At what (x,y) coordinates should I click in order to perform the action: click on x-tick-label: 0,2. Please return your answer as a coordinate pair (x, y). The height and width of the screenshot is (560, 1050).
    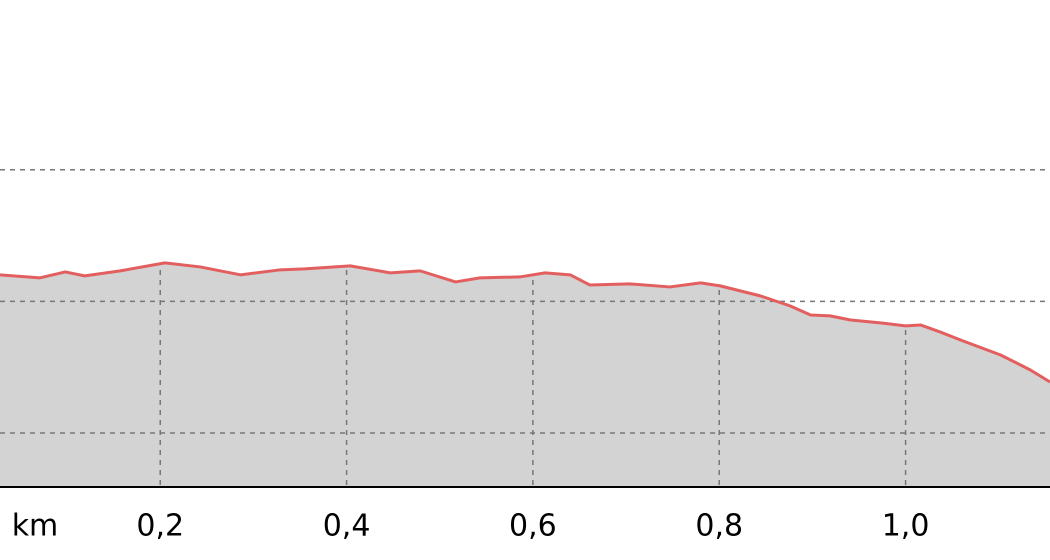
    Looking at the image, I should click on (160, 526).